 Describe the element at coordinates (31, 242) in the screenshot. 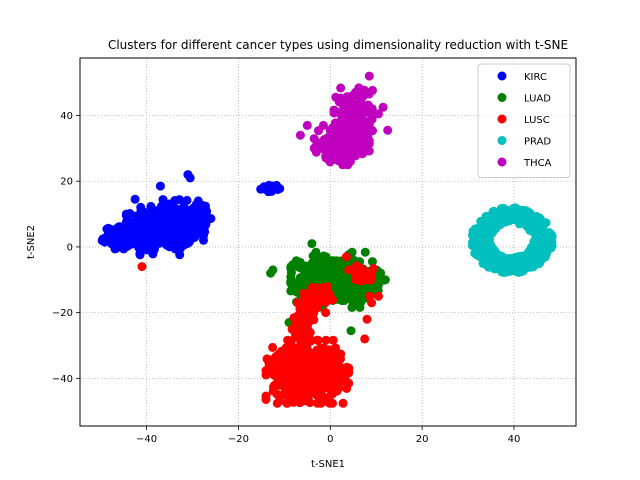

I see `y-axis-label: t-SNE2` at that location.